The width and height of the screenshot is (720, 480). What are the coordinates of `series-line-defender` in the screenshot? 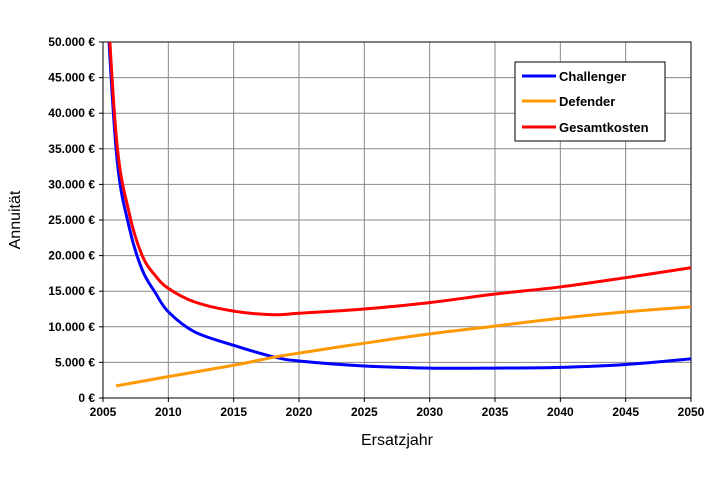 It's located at (403, 346).